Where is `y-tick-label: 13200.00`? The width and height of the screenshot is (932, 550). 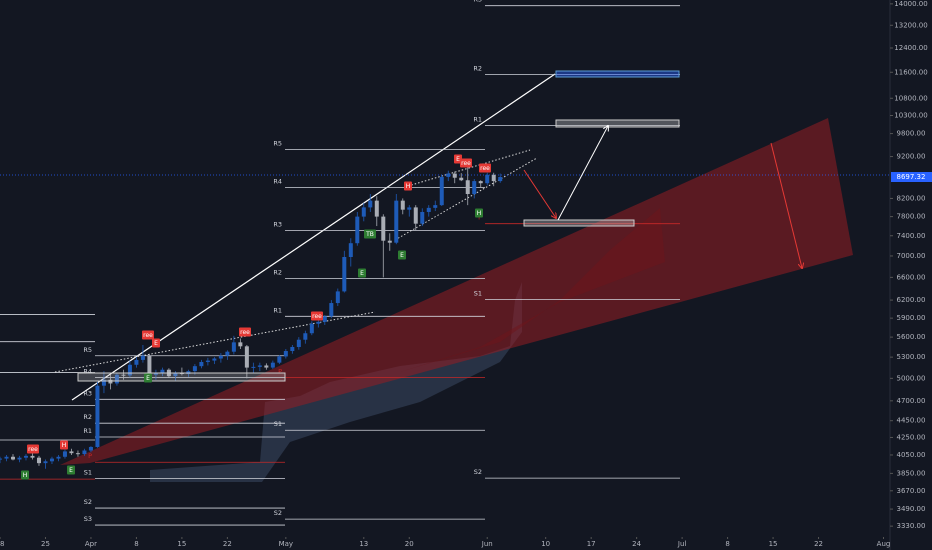 y-tick-label: 13200.00 is located at coordinates (910, 25).